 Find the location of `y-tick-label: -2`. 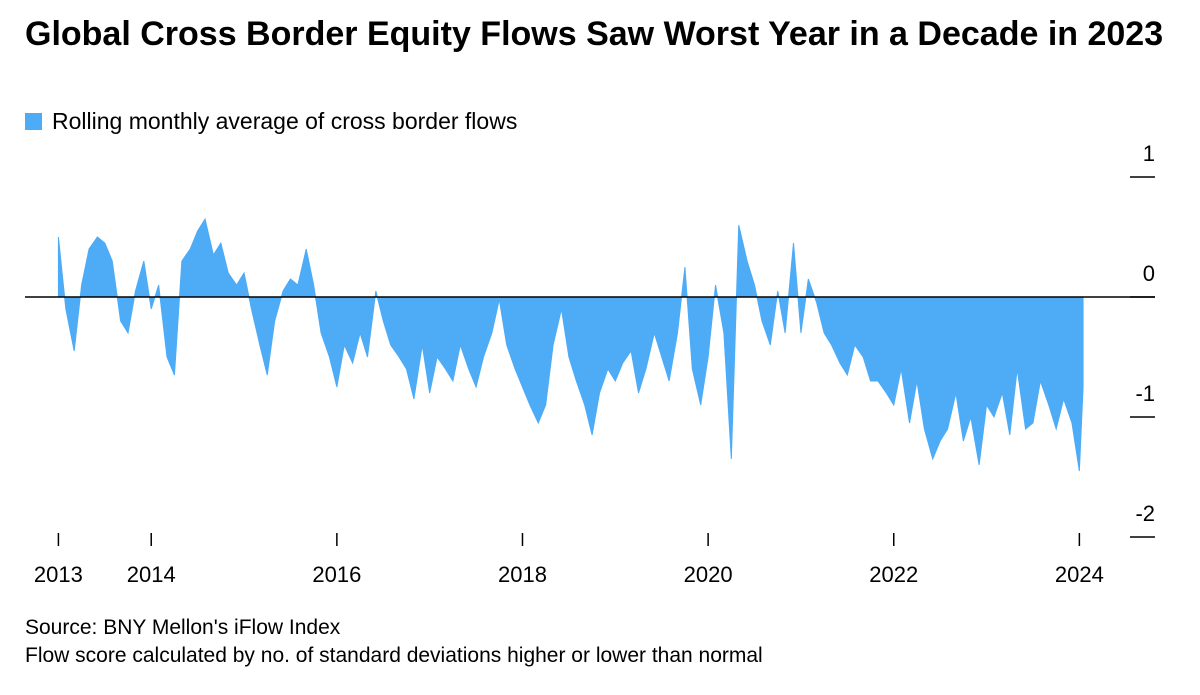

y-tick-label: -2 is located at coordinates (1145, 513).